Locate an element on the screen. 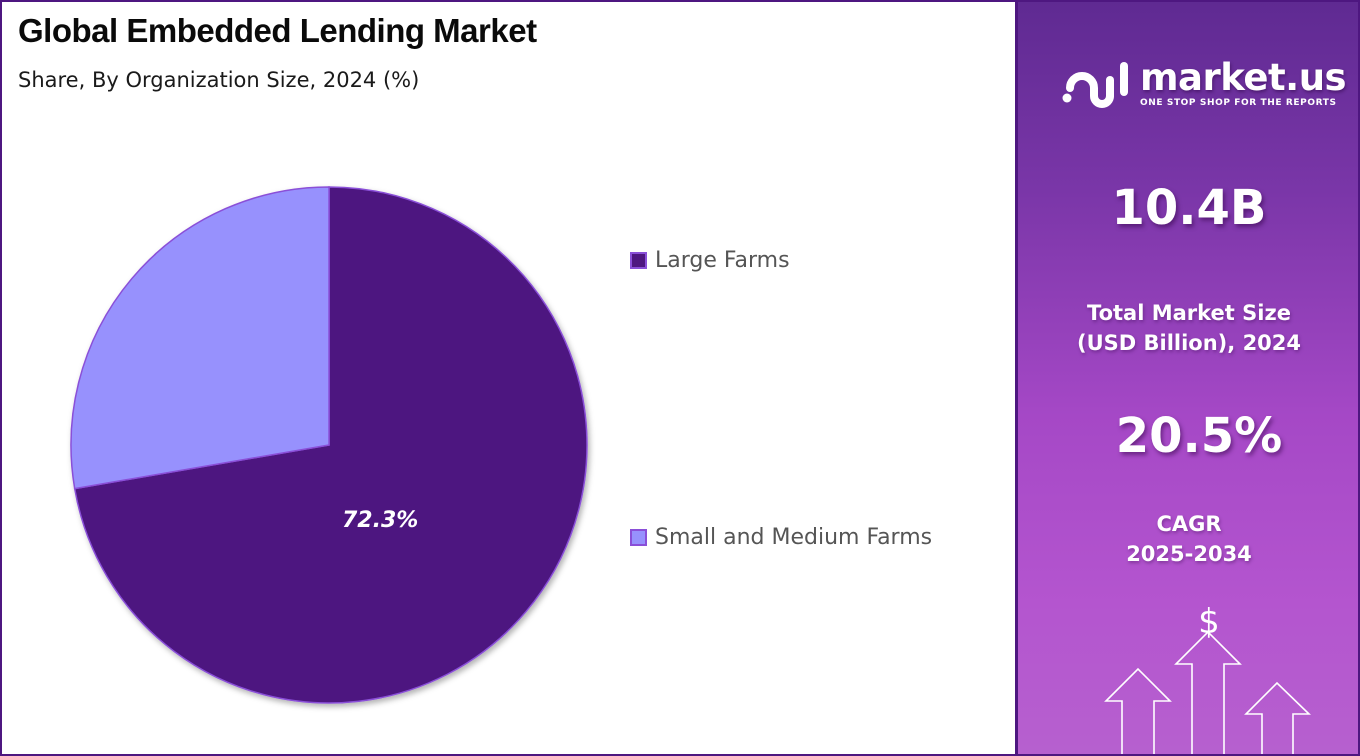  cagr-label-line1: CAGR is located at coordinates (1189, 524).